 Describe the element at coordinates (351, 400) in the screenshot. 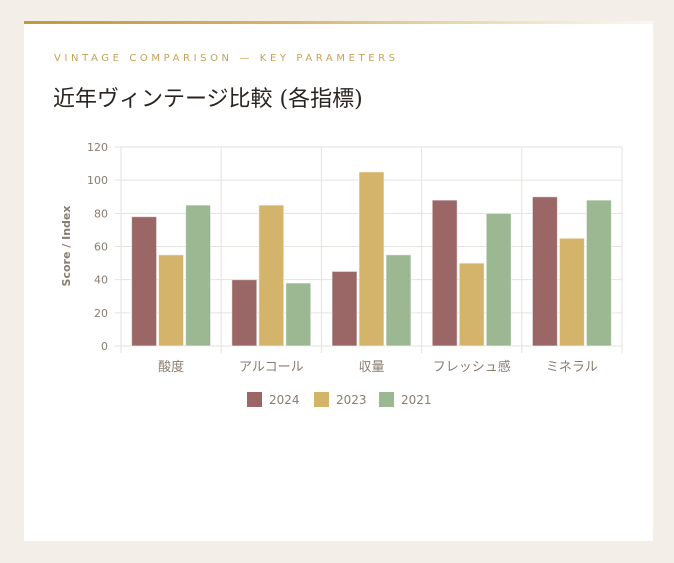

I see `legend-label-2023: 2023` at that location.